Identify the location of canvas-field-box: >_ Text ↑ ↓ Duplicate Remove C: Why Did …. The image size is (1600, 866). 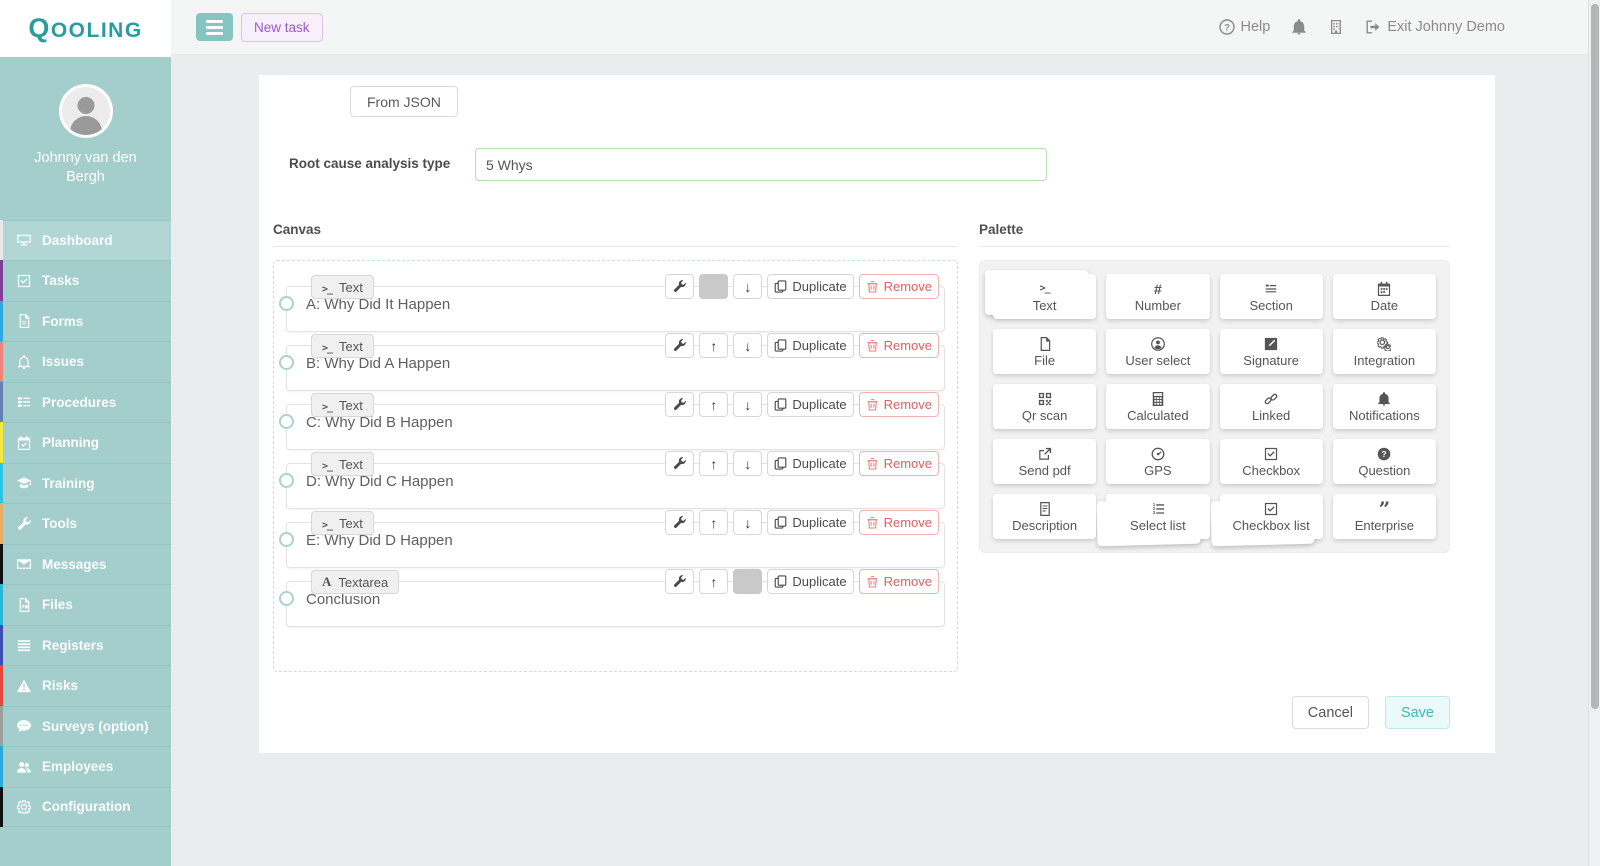
(612, 421).